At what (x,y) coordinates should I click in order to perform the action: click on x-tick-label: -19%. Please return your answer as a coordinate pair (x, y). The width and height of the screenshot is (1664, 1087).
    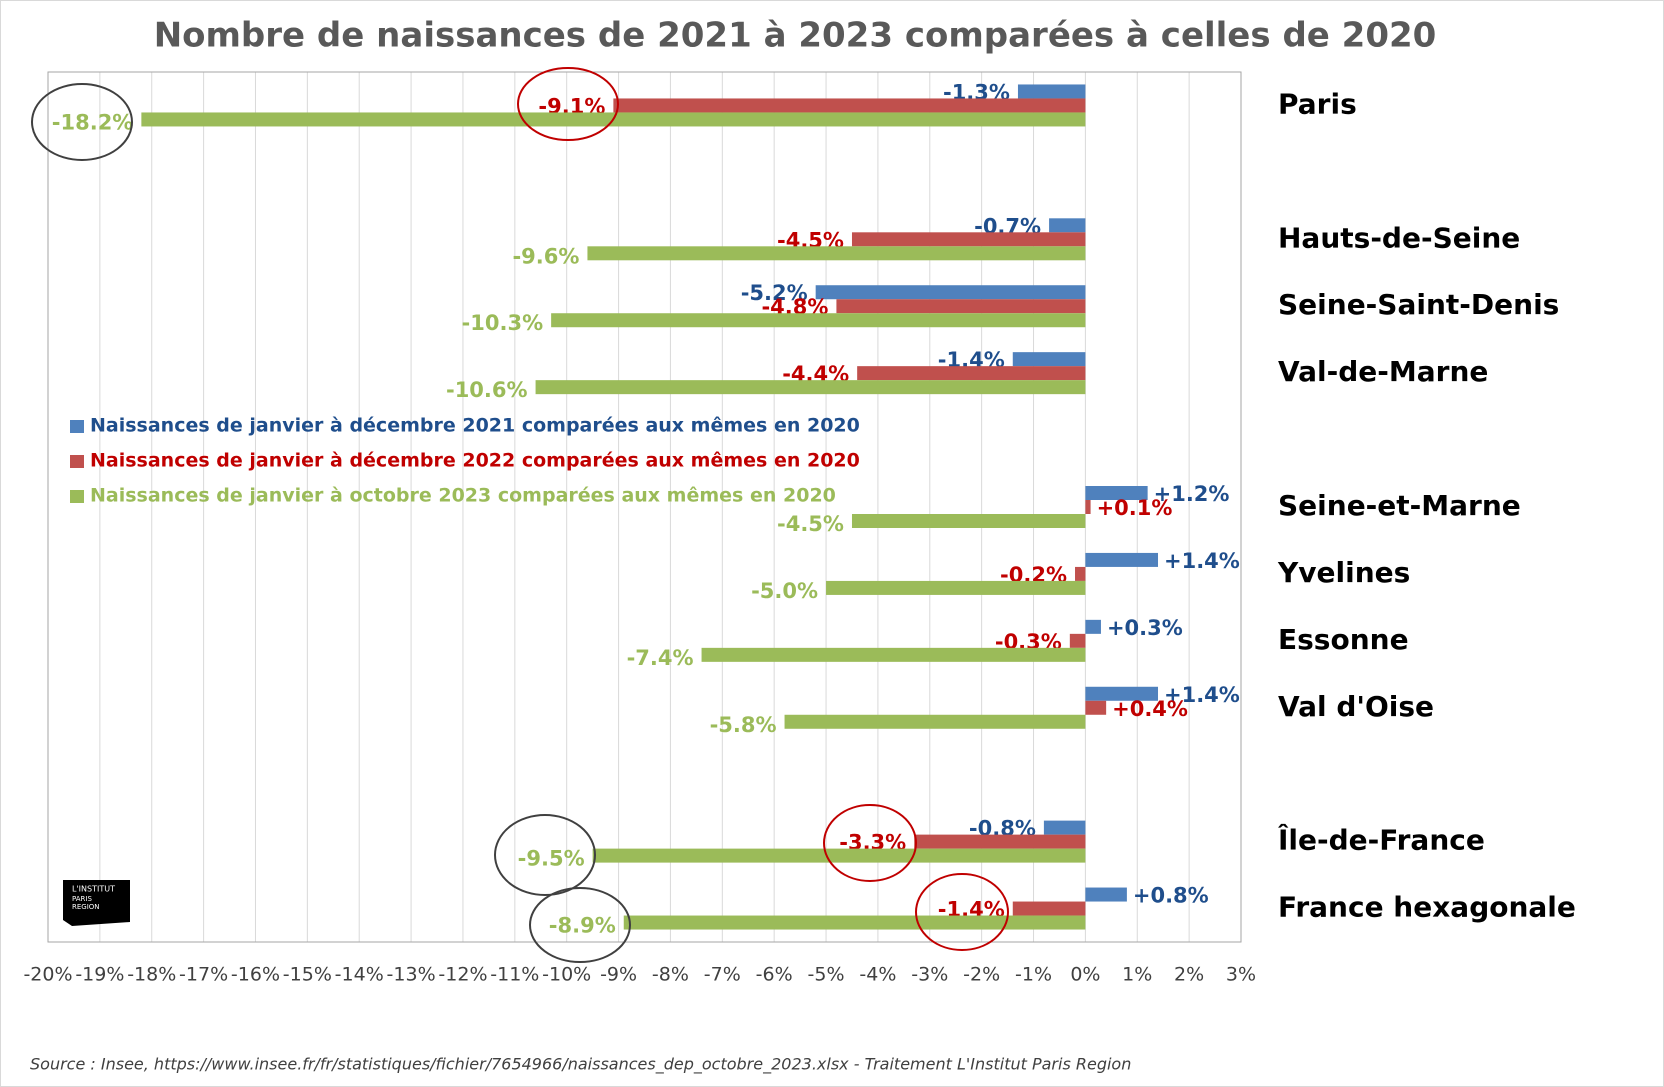
    Looking at the image, I should click on (99, 975).